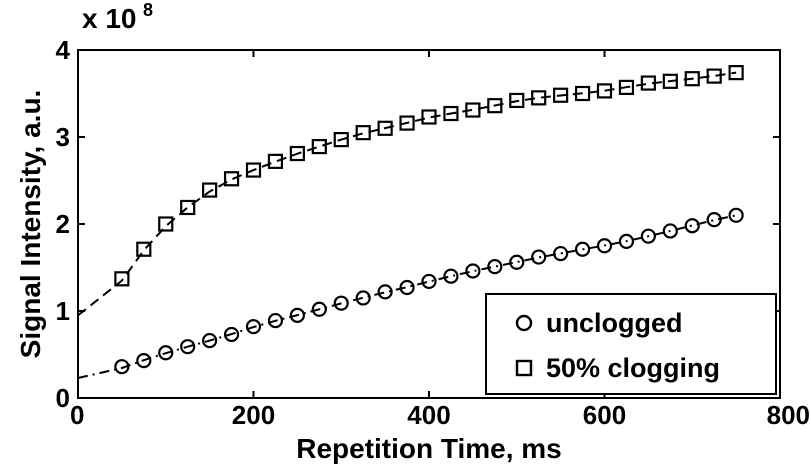 The image size is (811, 468). I want to click on y-tick-label: 3, so click(63, 137).